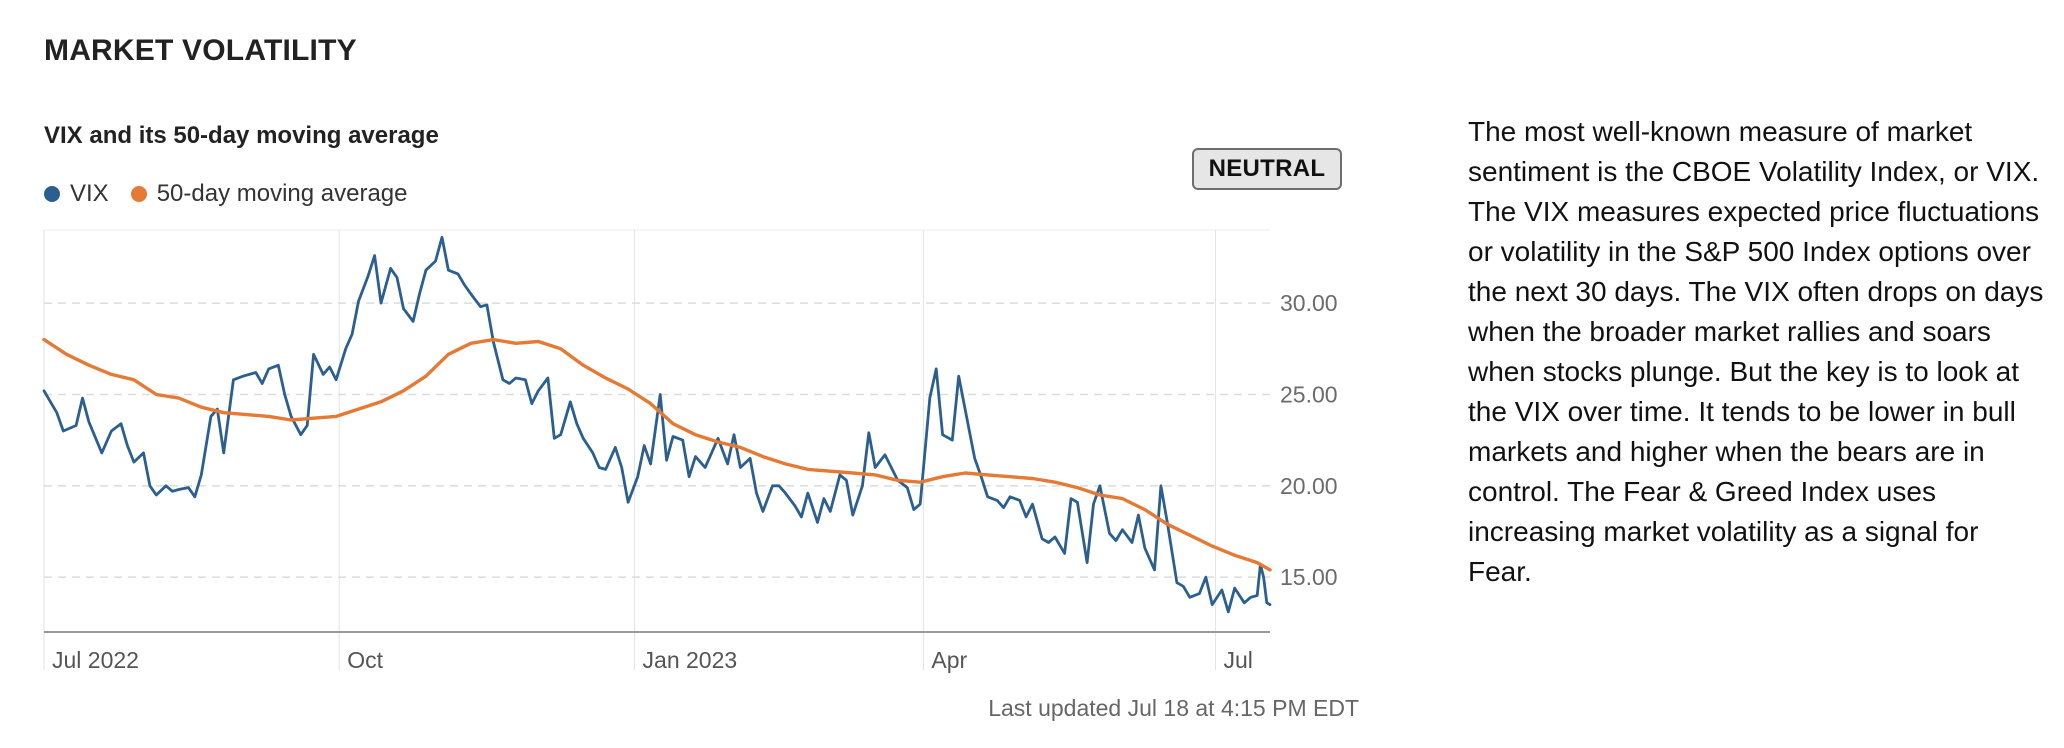 The width and height of the screenshot is (2064, 748). What do you see at coordinates (365, 660) in the screenshot?
I see `x-tick-label: Oct` at bounding box center [365, 660].